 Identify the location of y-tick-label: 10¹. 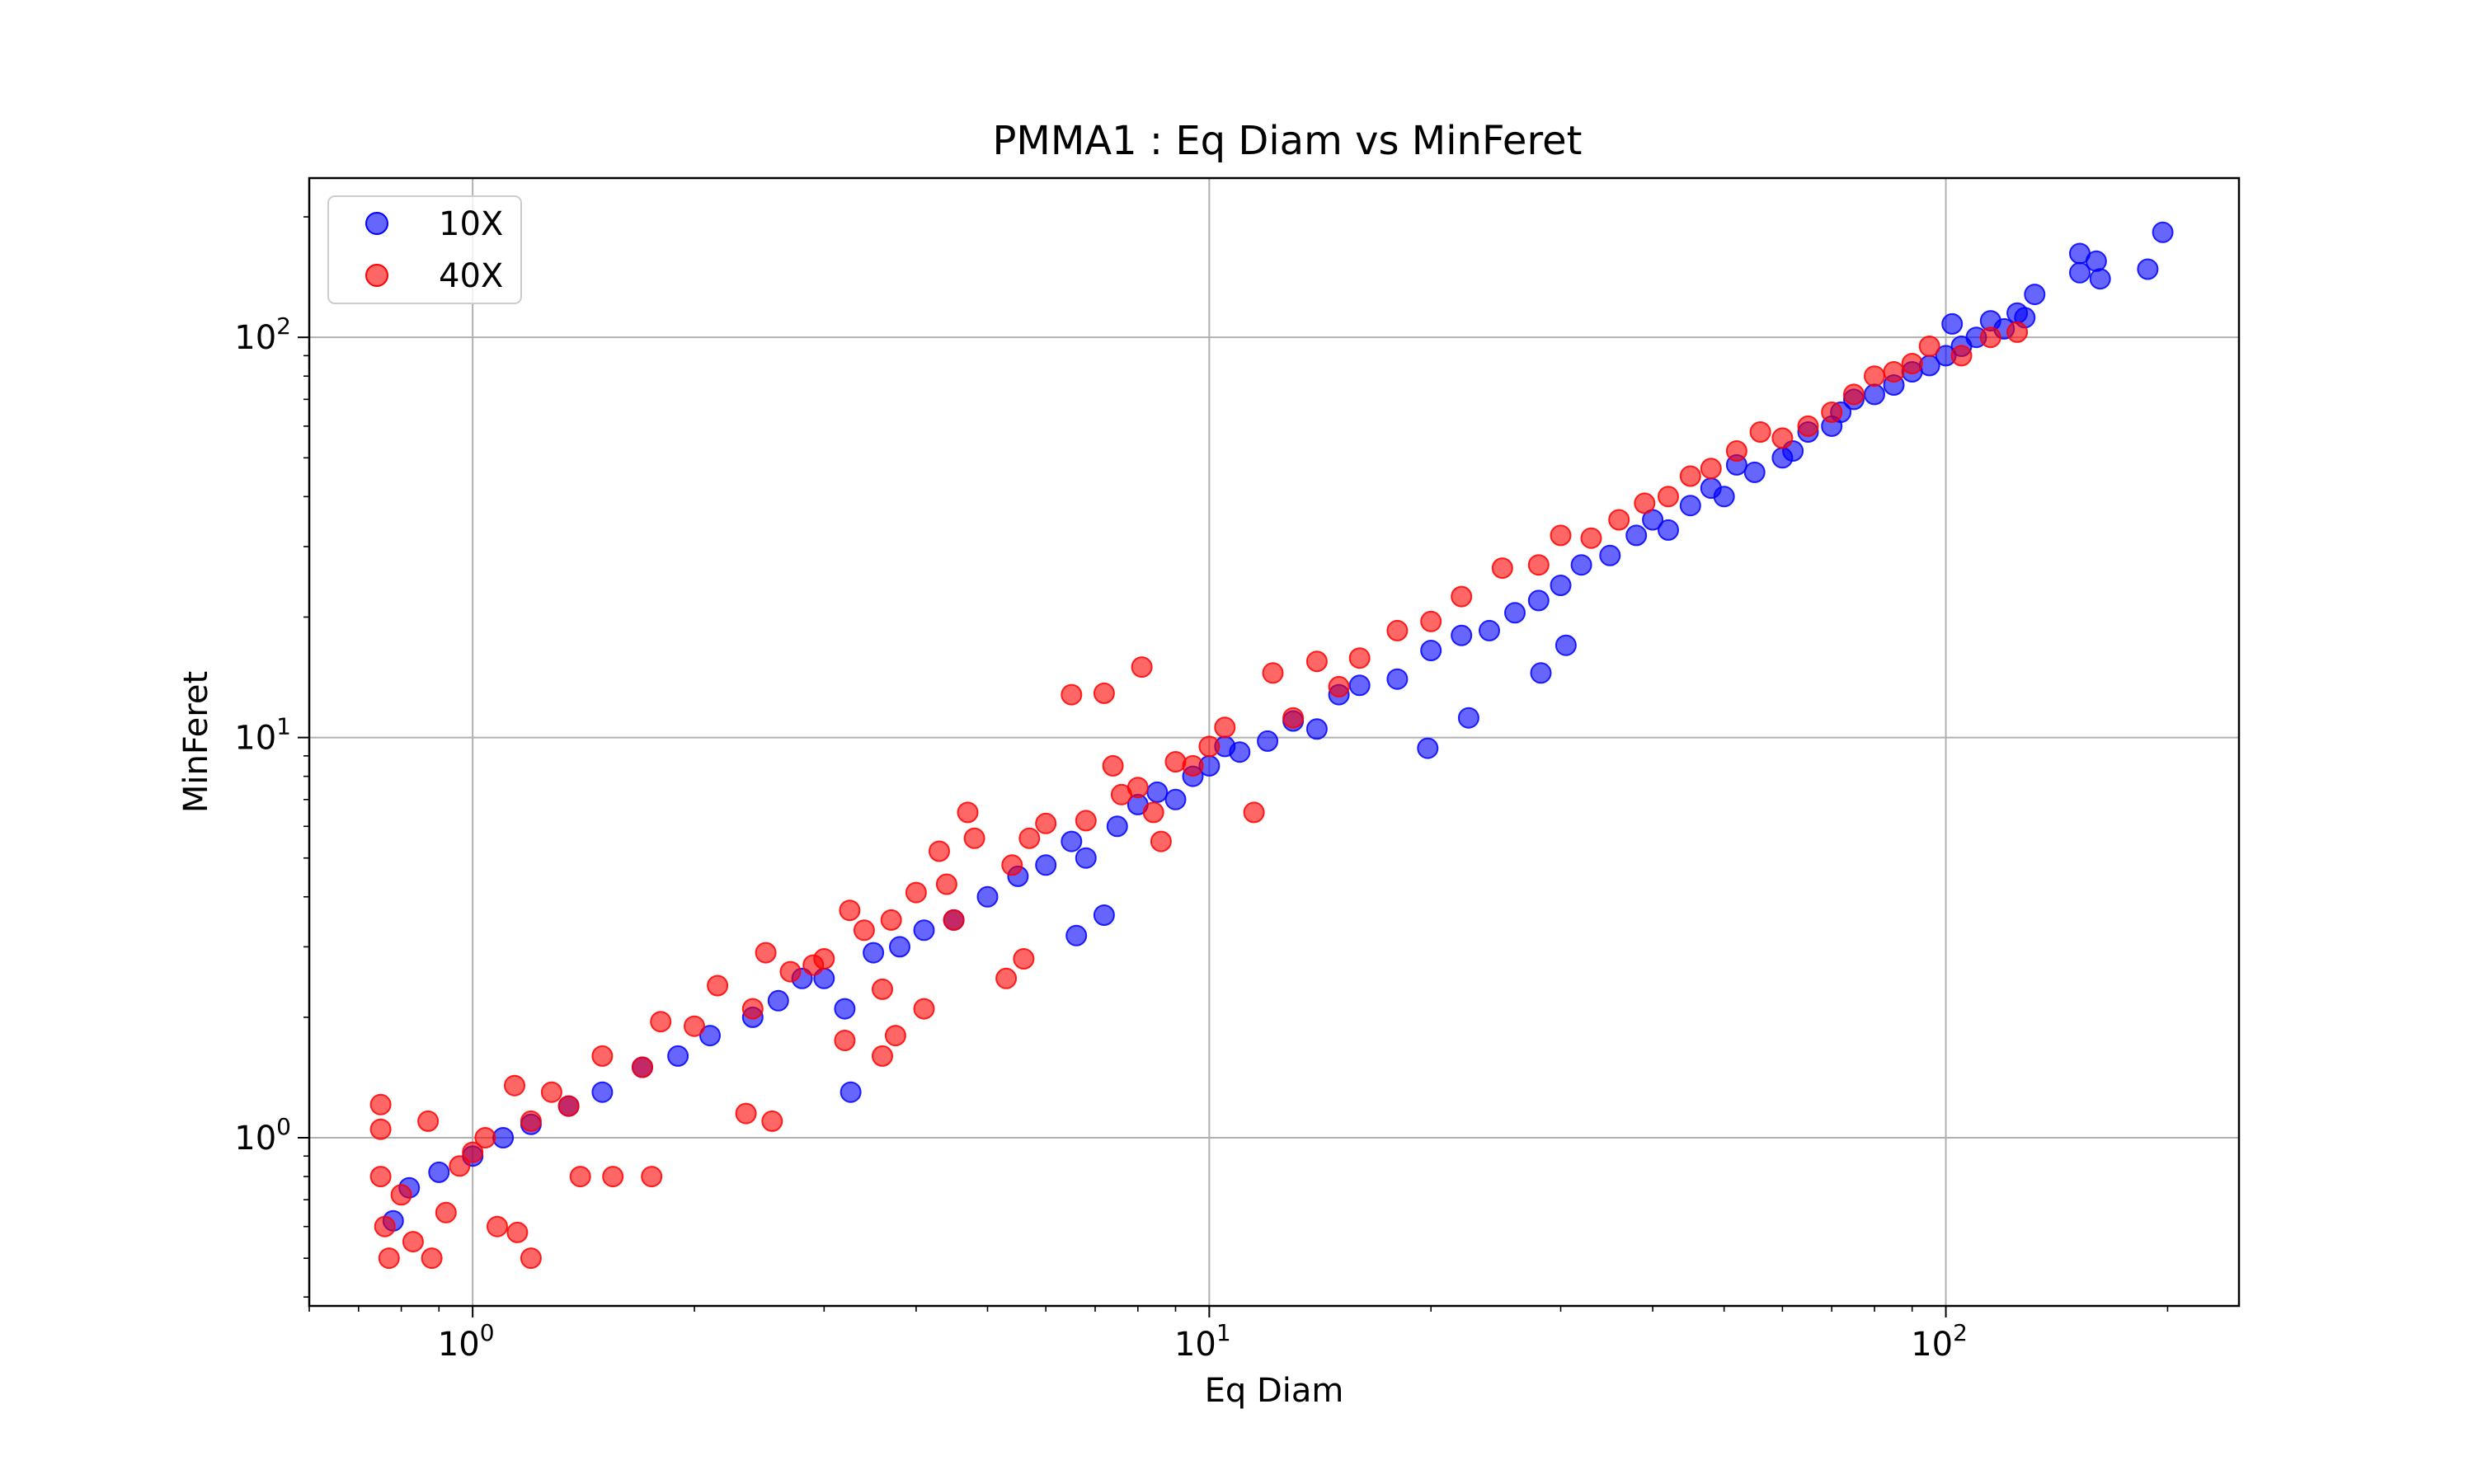
(262, 735).